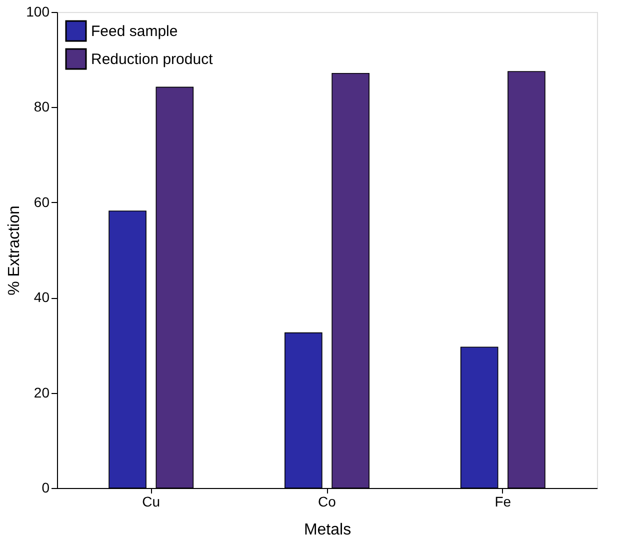  I want to click on y-tick-label: 40, so click(42, 297).